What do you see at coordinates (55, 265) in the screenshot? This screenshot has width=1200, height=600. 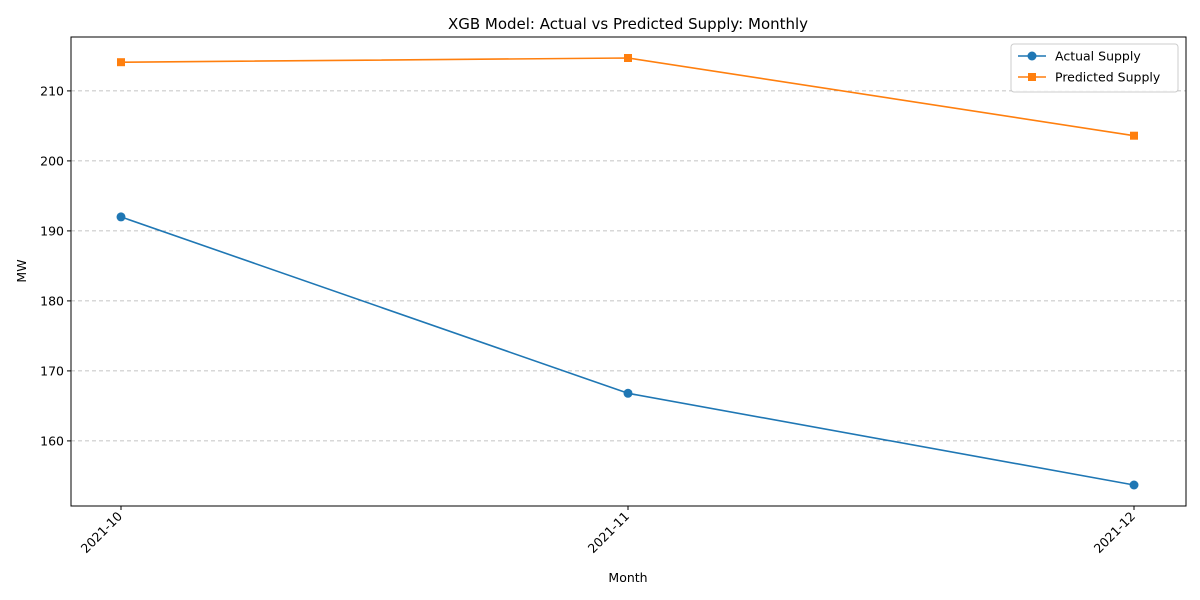 I see `y-axis: 160 170 180 190 200 210` at bounding box center [55, 265].